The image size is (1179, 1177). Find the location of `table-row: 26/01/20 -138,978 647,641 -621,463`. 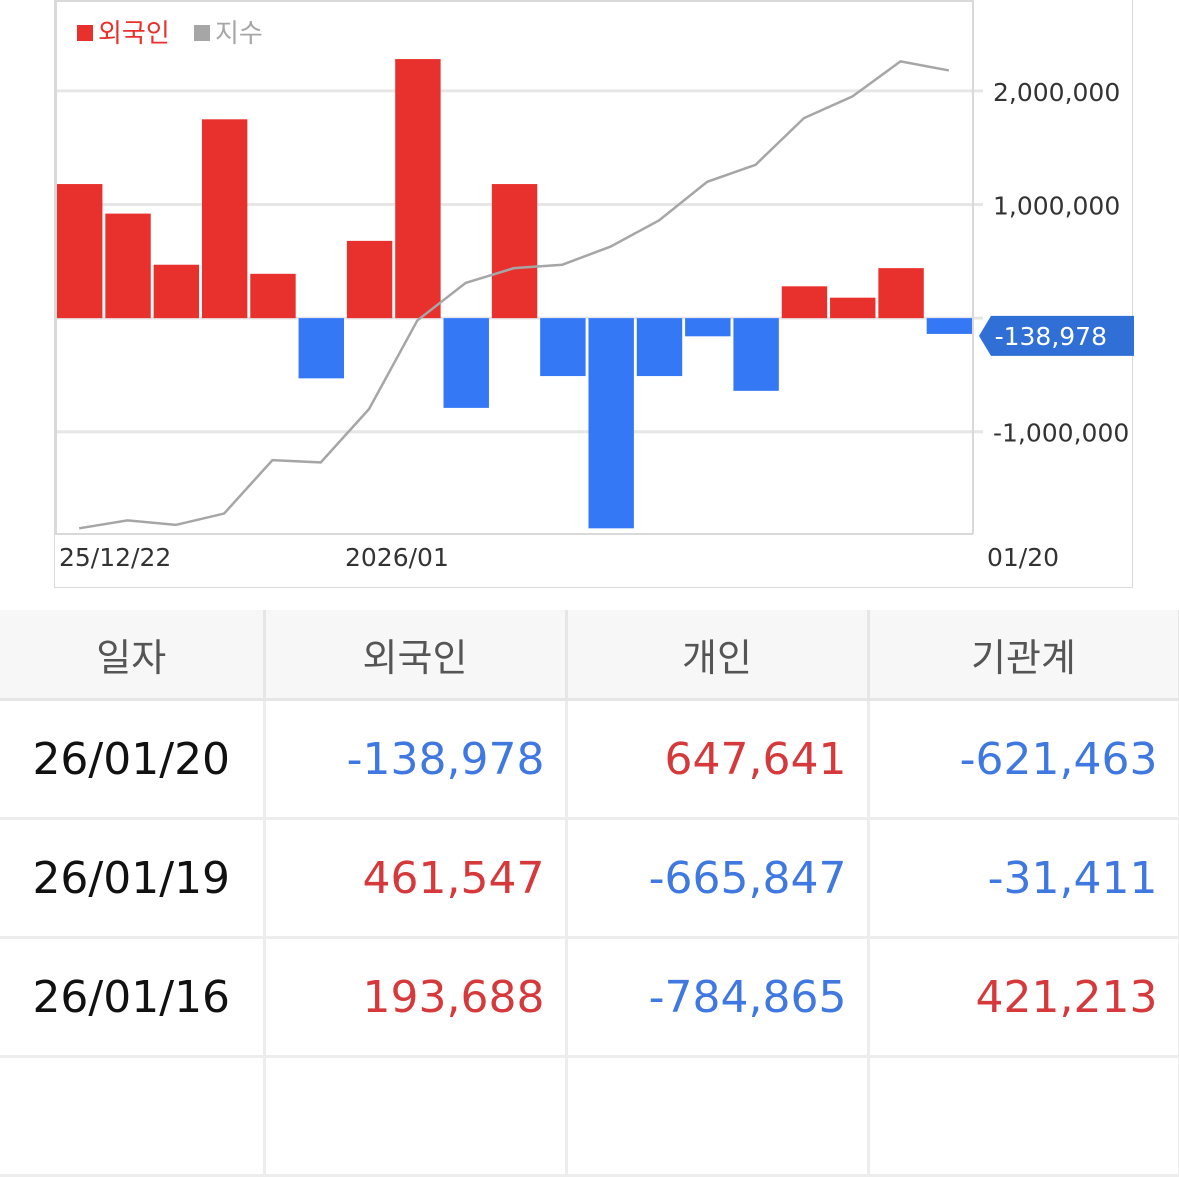

table-row: 26/01/20 -138,978 647,641 -621,463 is located at coordinates (589, 759).